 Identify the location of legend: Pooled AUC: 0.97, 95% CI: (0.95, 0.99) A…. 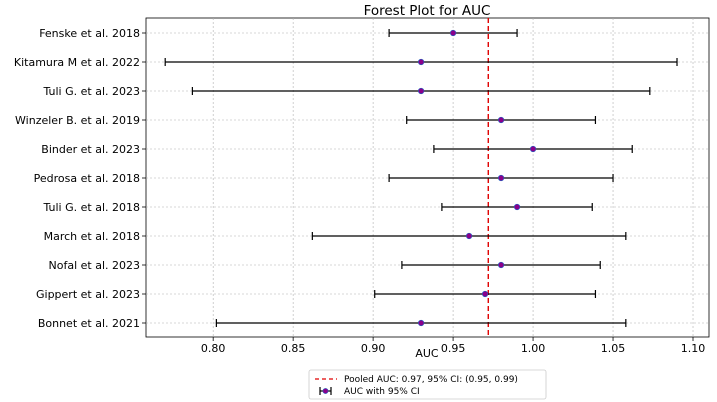
(427, 384).